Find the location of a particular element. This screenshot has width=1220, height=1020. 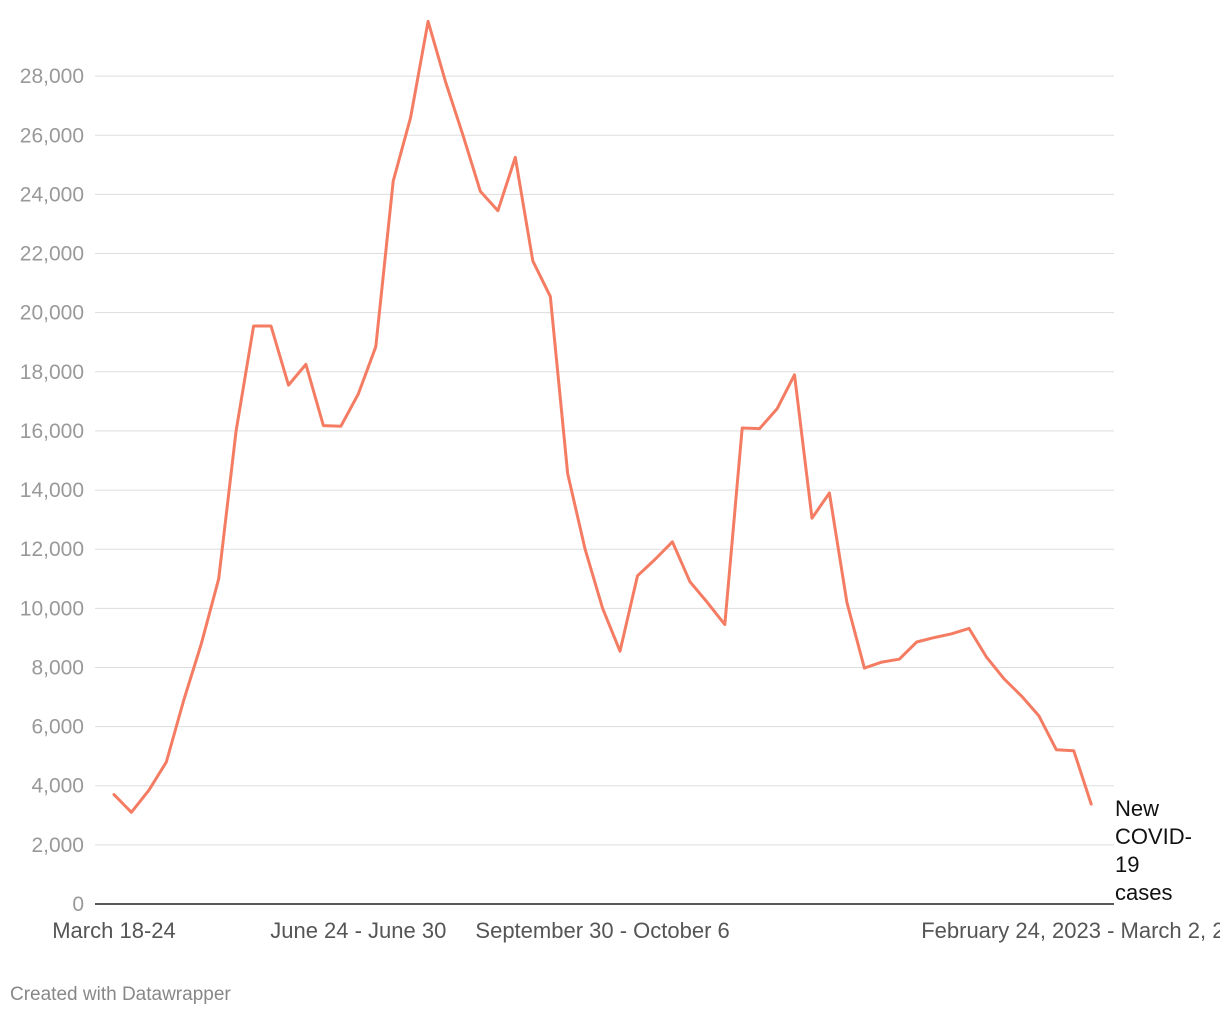

y-tick-label: 18,000 is located at coordinates (52, 372).